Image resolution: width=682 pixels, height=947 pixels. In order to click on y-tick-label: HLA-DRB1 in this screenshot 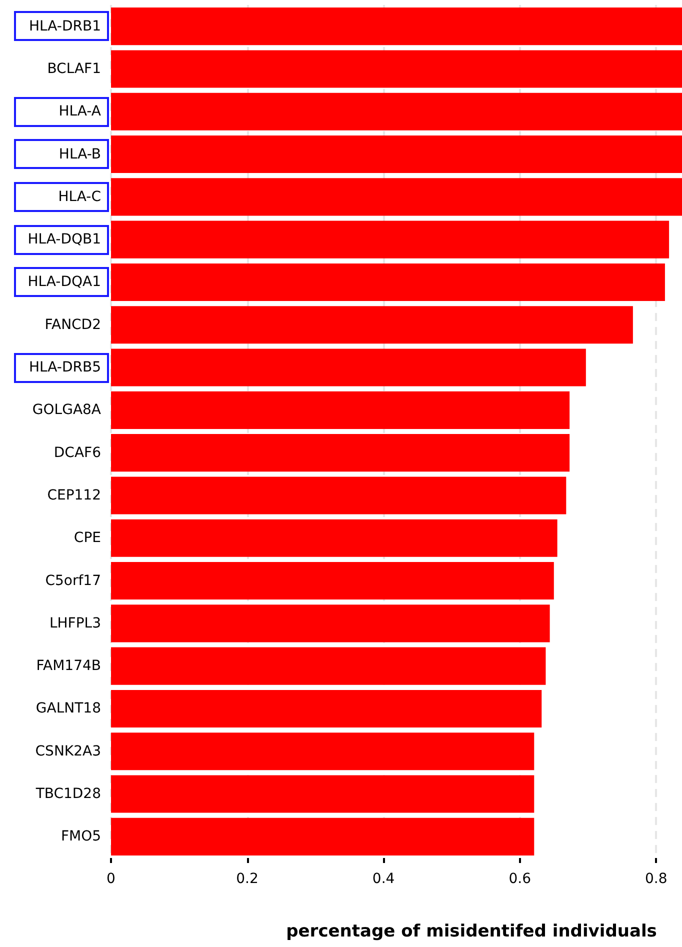, I will do `click(65, 26)`.